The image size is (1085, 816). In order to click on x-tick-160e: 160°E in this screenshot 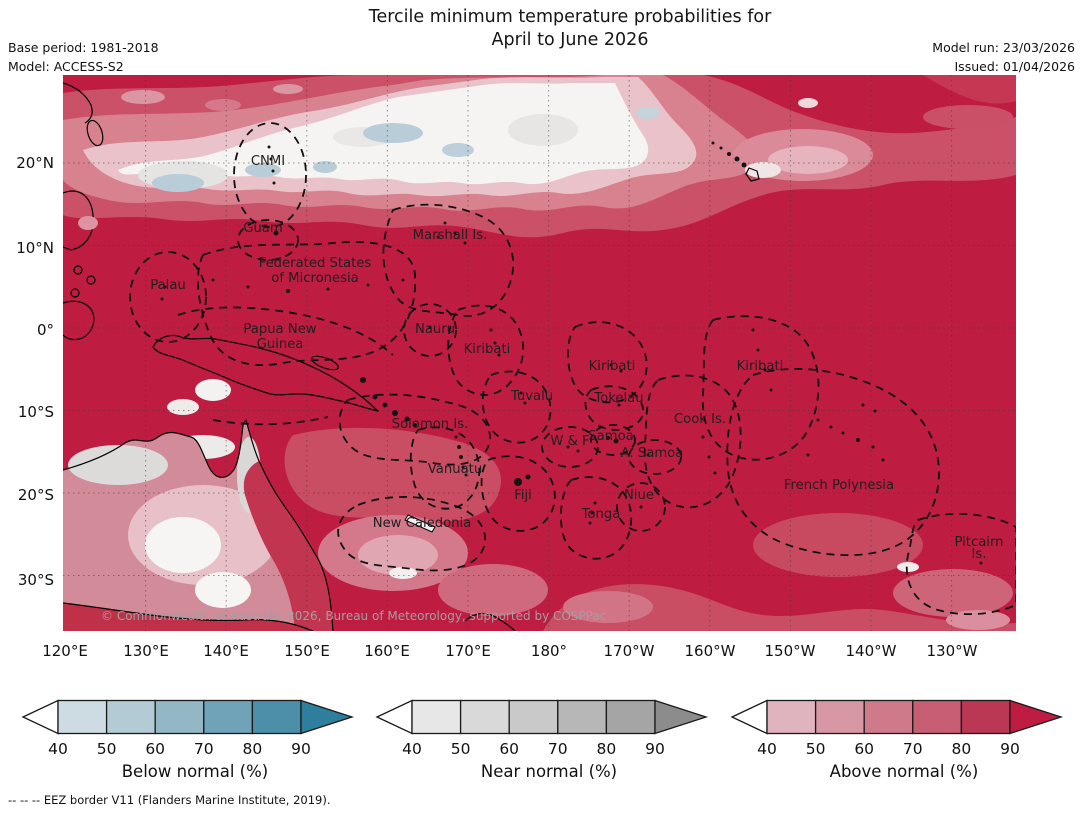, I will do `click(387, 651)`.